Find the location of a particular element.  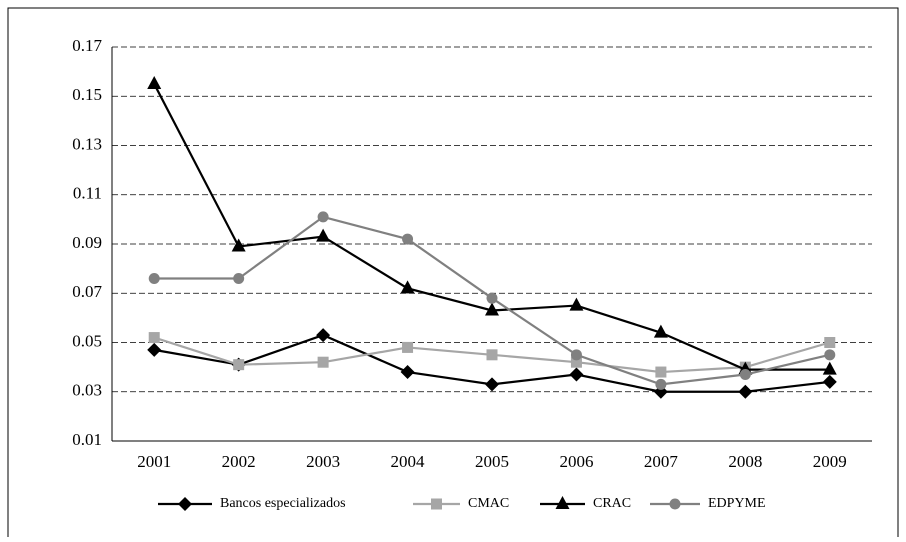

y-tick-label: 0.13 is located at coordinates (87, 143).